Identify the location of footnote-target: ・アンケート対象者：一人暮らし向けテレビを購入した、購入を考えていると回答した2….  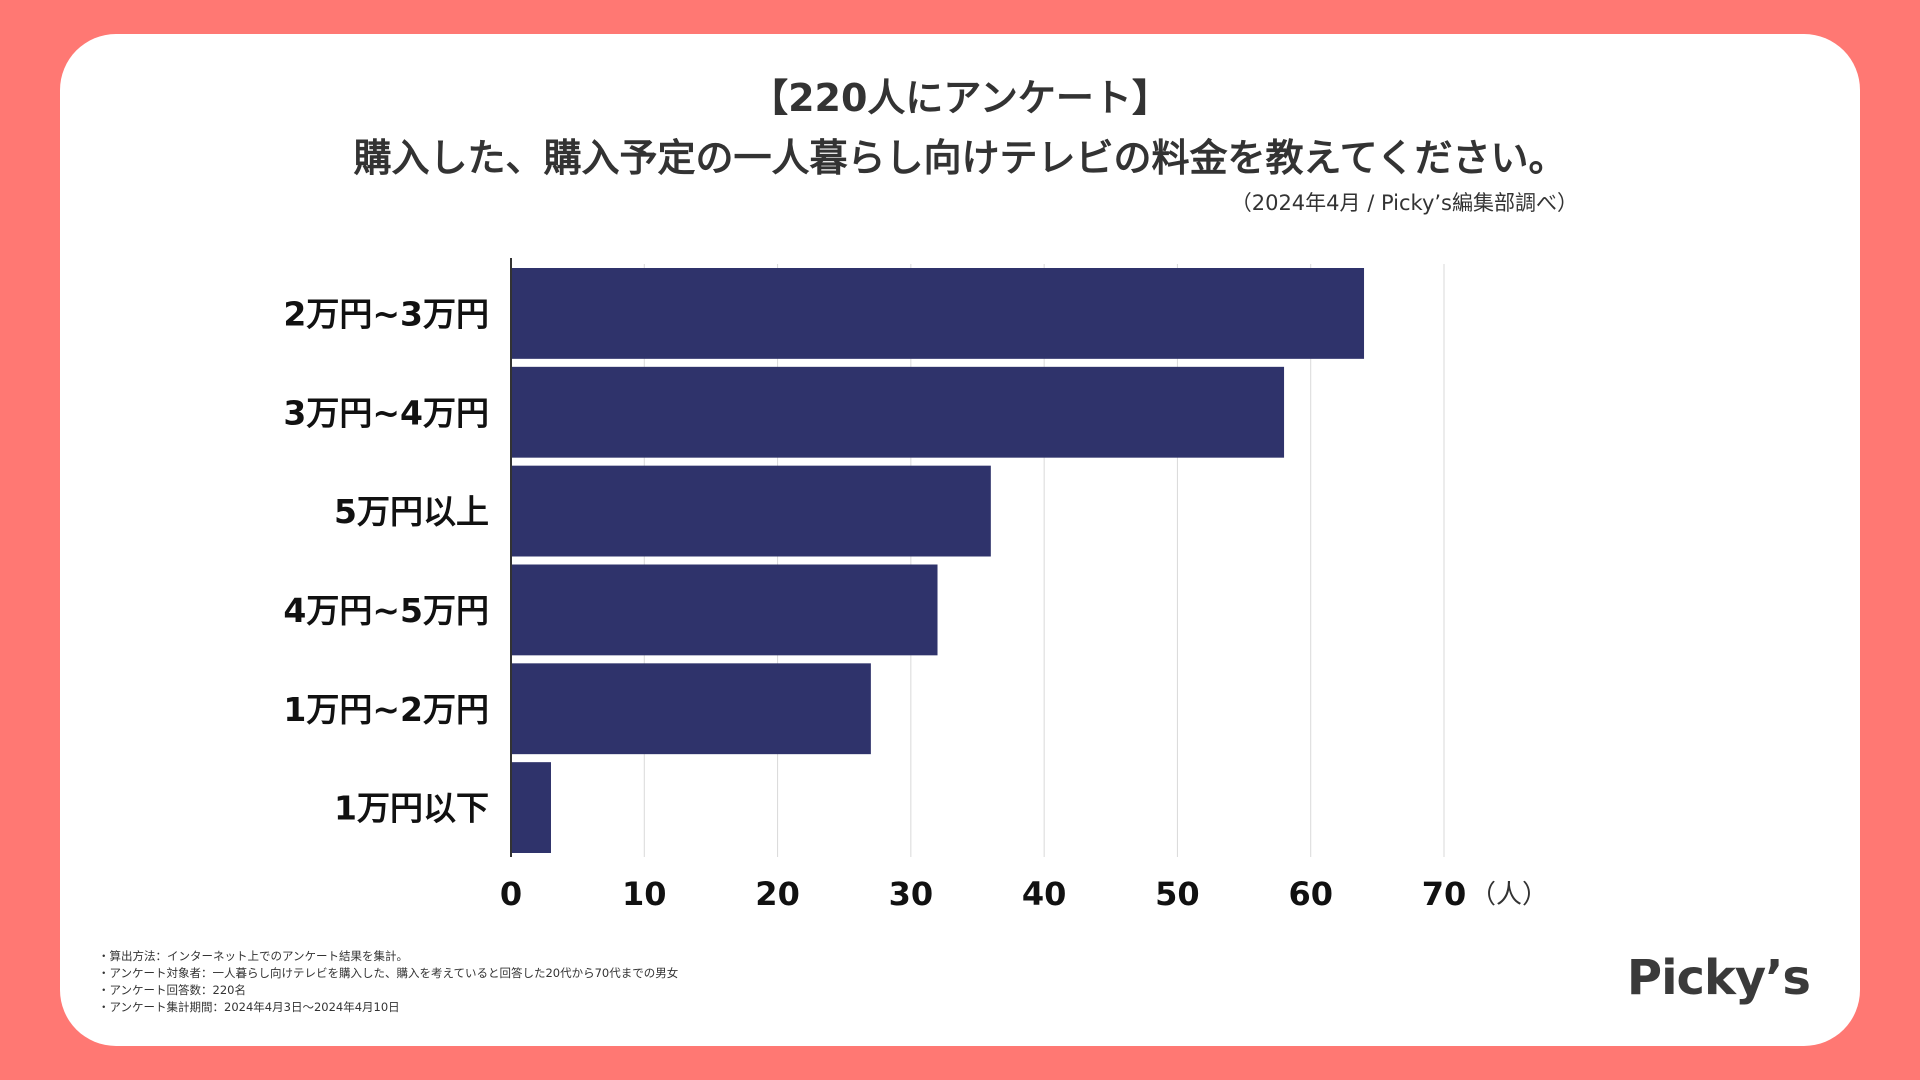
(388, 973).